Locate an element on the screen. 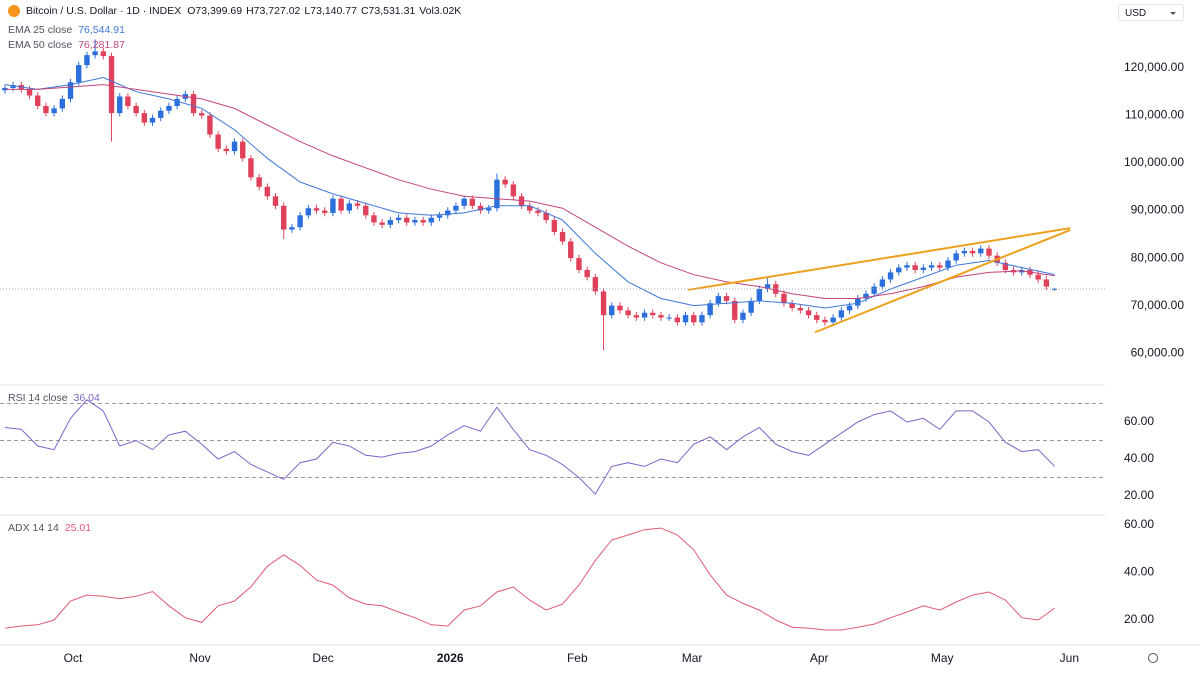 The image size is (1200, 675). legend-name: ADX 14 14 is located at coordinates (33, 528).